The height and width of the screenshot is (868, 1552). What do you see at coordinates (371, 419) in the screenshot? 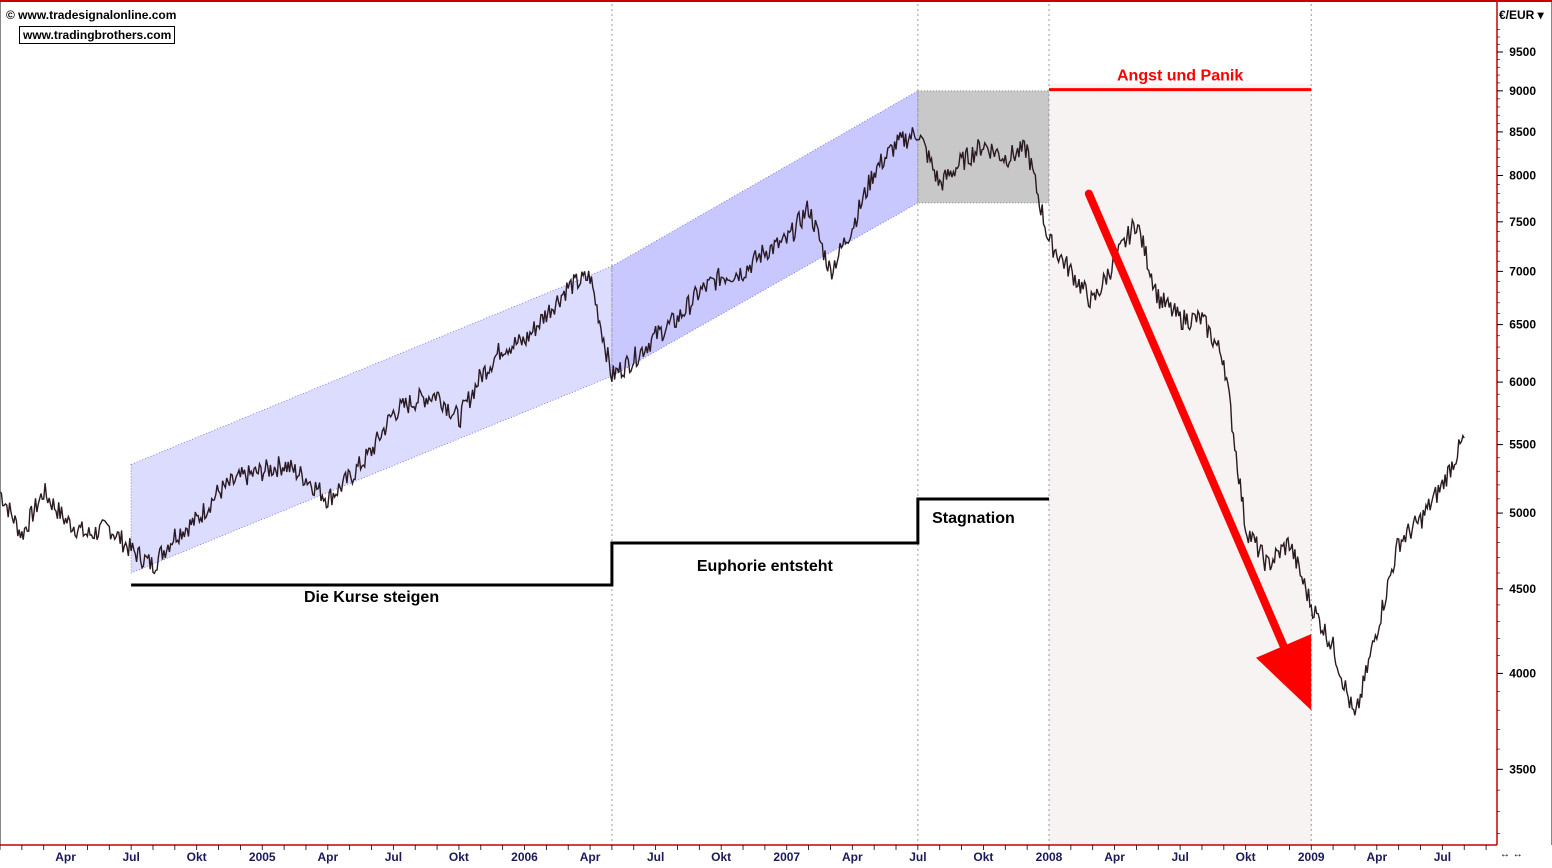
I see `rise-channel` at bounding box center [371, 419].